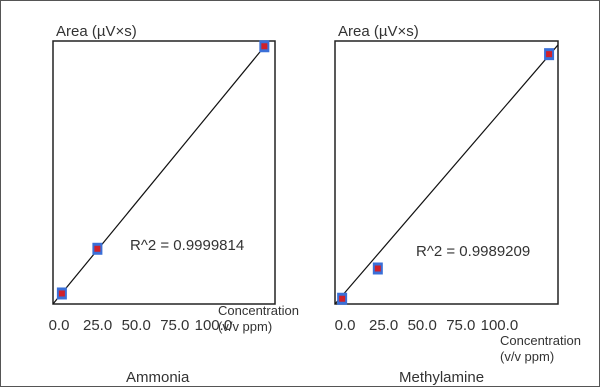 This screenshot has height=388, width=600. What do you see at coordinates (473, 251) in the screenshot?
I see `r-squared-annotation: R^2 = 0.9989209` at bounding box center [473, 251].